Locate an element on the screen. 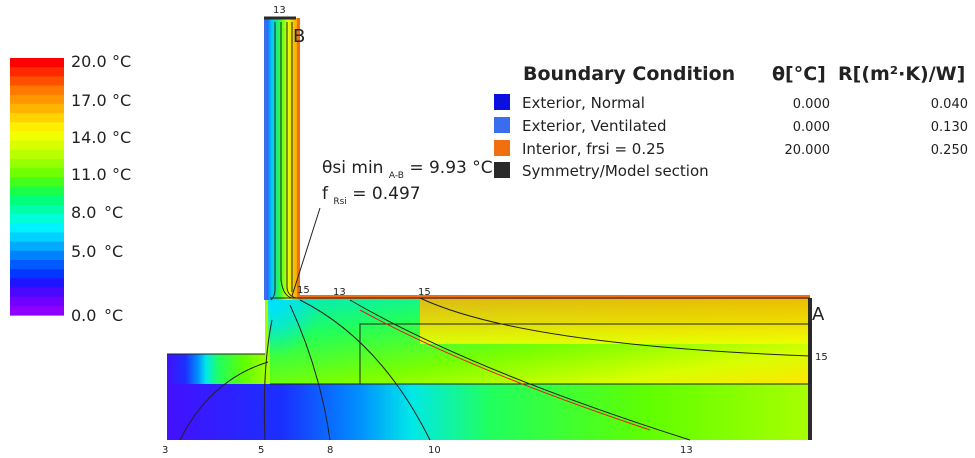  wall-interior-surface is located at coordinates (298, 158).